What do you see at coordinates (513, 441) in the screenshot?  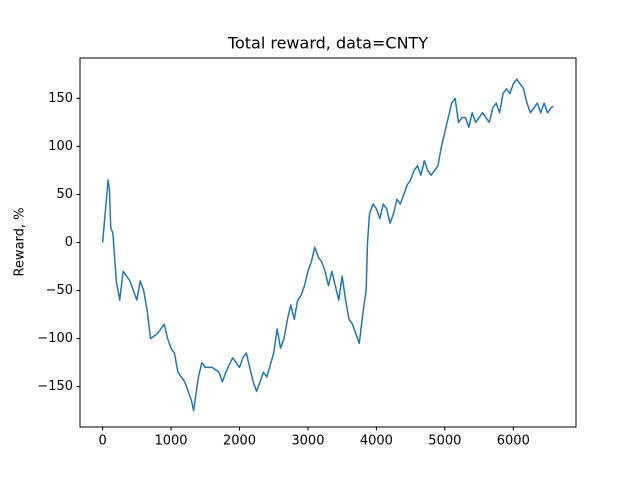 I see `x-tick-label: 6000` at bounding box center [513, 441].